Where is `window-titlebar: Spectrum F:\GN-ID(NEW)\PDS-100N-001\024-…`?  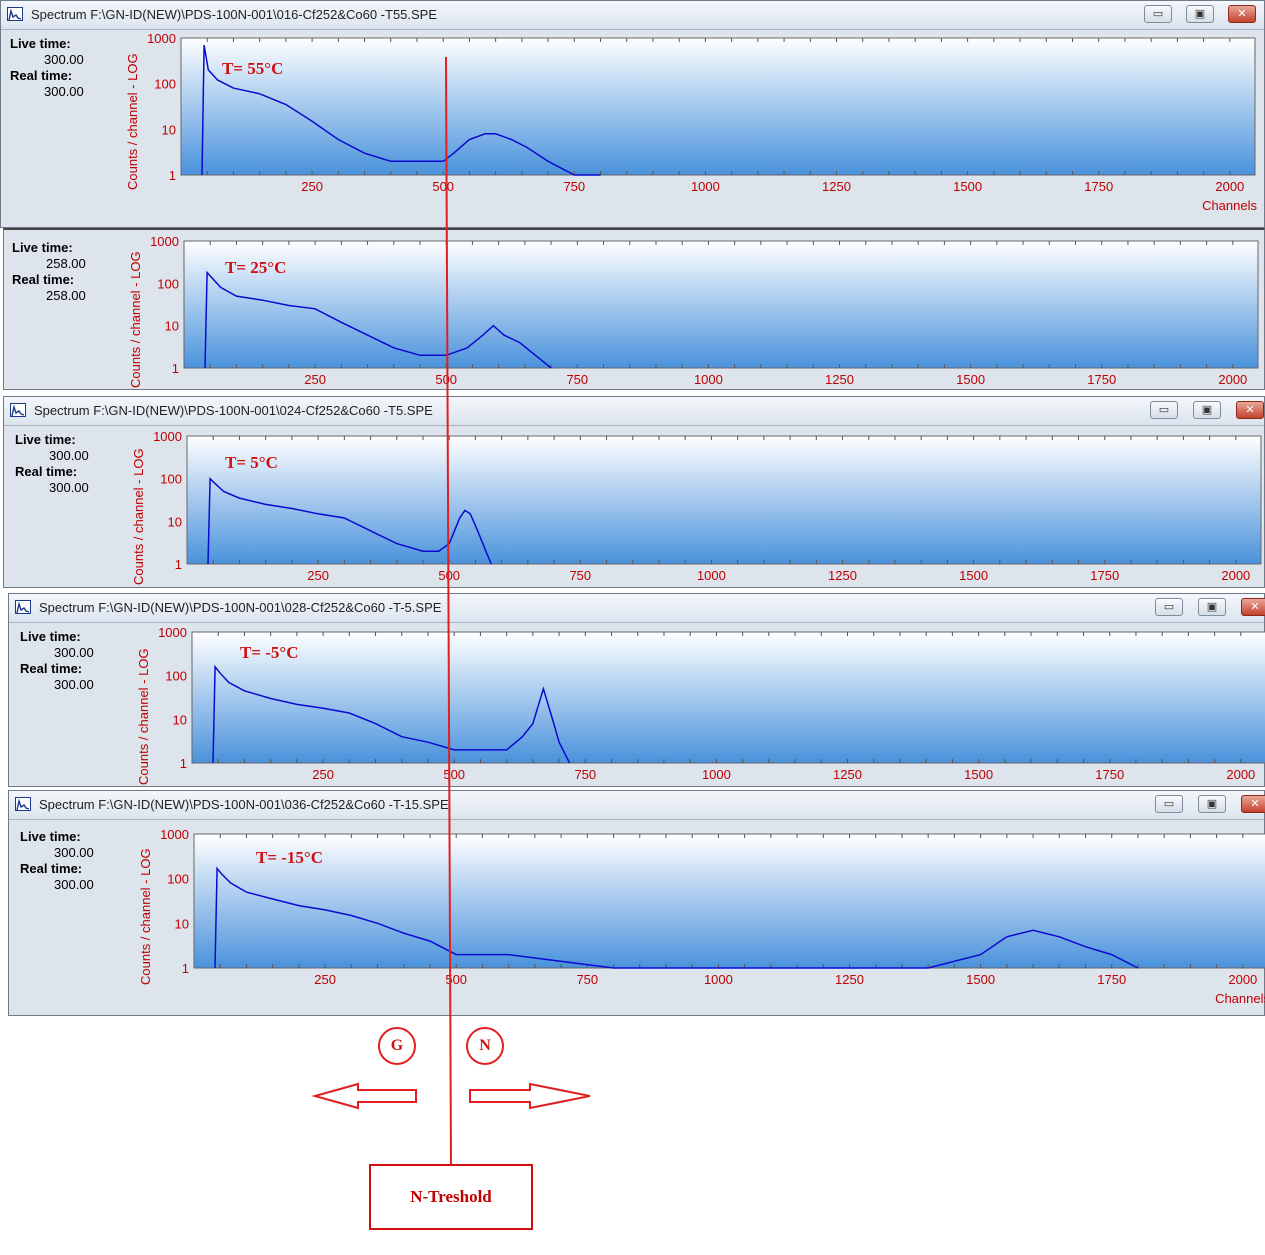
window-titlebar: Spectrum F:\GN-ID(NEW)\PDS-100N-001\024-… is located at coordinates (634, 411).